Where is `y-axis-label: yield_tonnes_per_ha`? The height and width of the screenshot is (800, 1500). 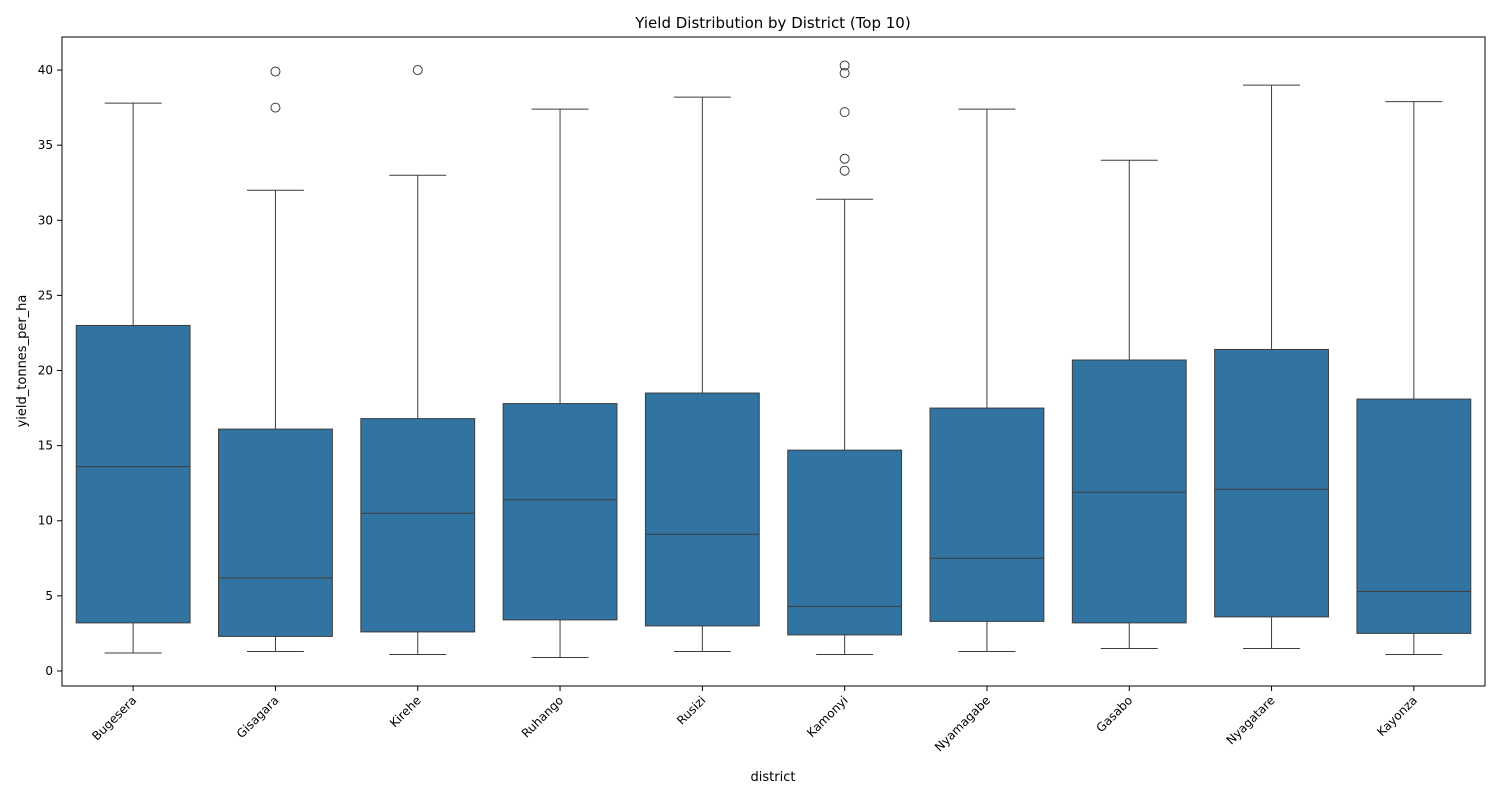 y-axis-label: yield_tonnes_per_ha is located at coordinates (22, 361).